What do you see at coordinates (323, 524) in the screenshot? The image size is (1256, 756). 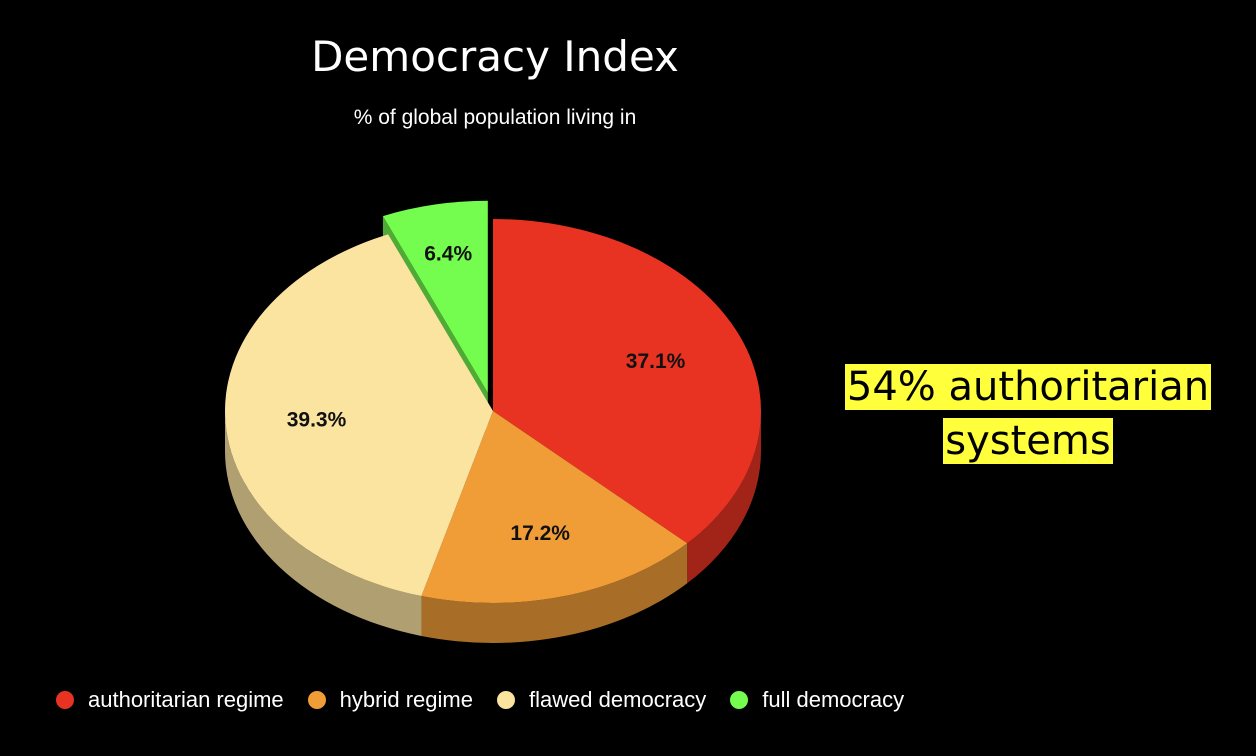 I see `pie-slice-side-flawed-democracy` at bounding box center [323, 524].